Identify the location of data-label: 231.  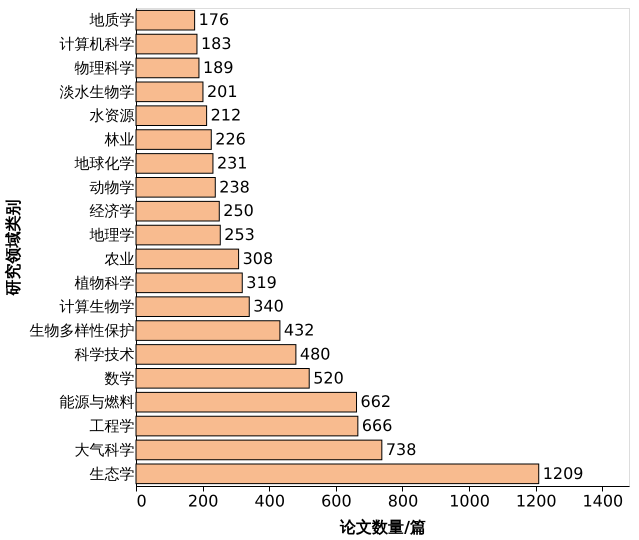
(232, 162).